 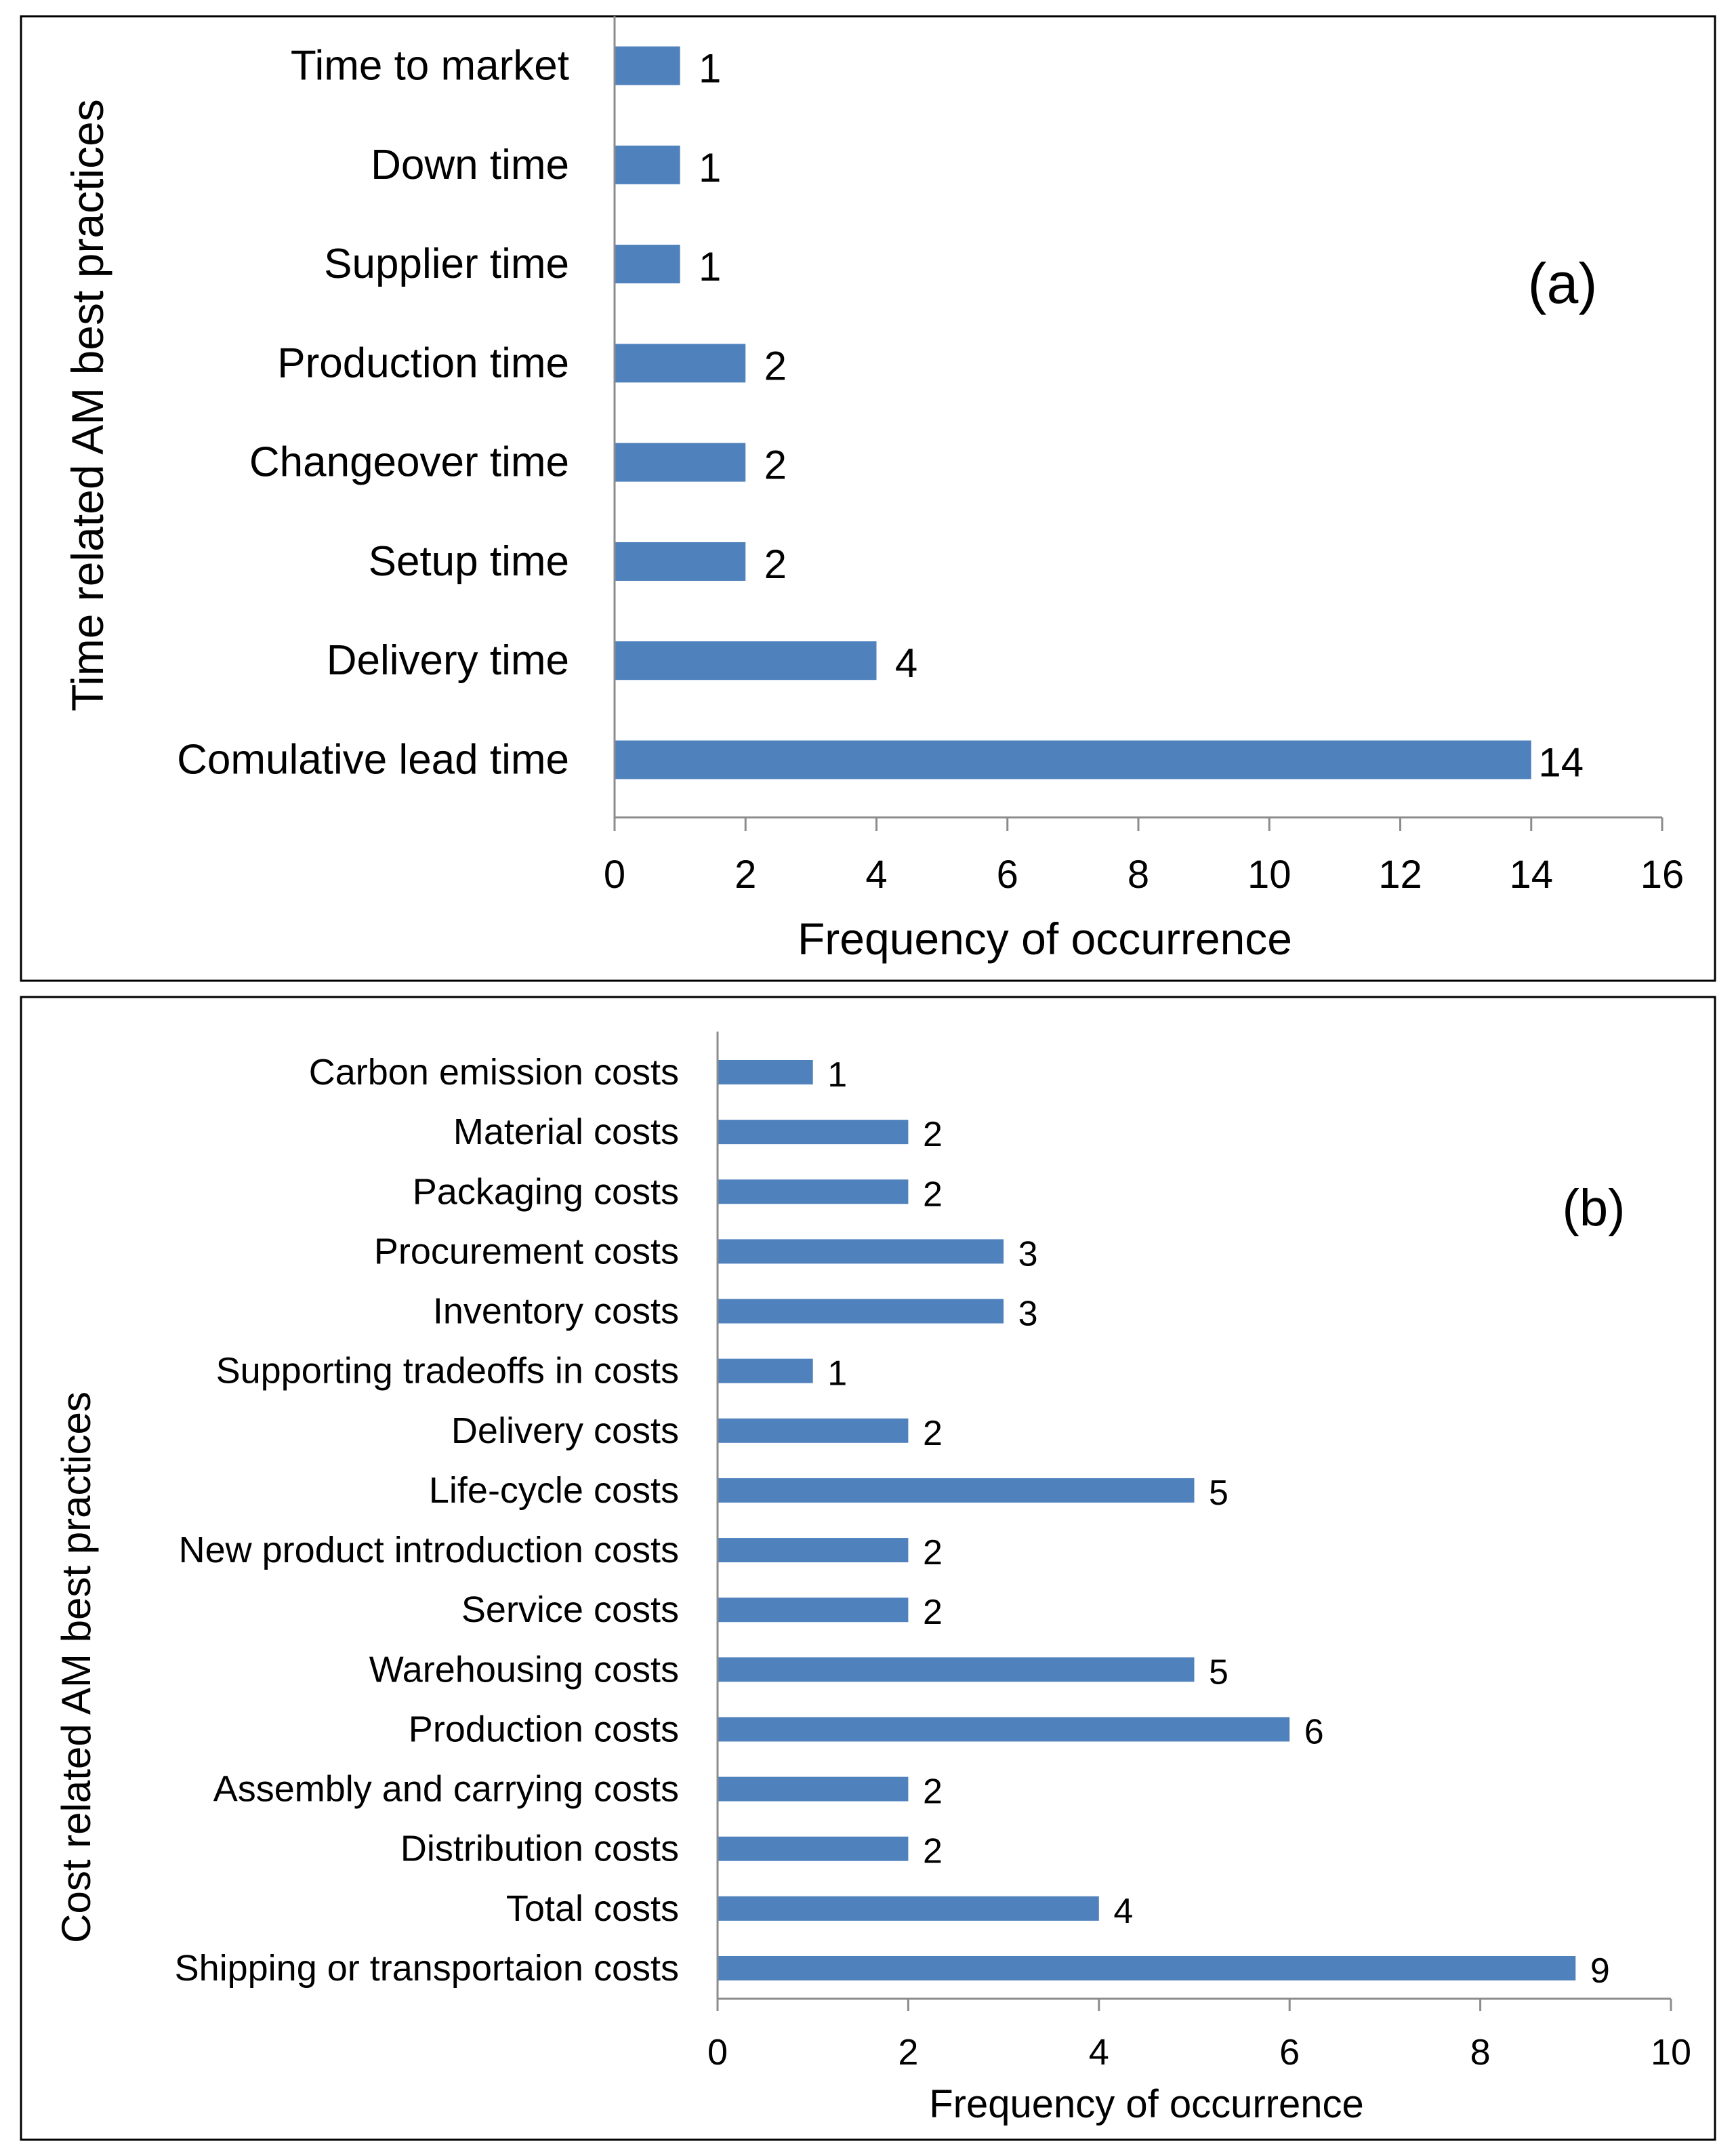 I want to click on chart-a-bar-setup-time, so click(x=680, y=562).